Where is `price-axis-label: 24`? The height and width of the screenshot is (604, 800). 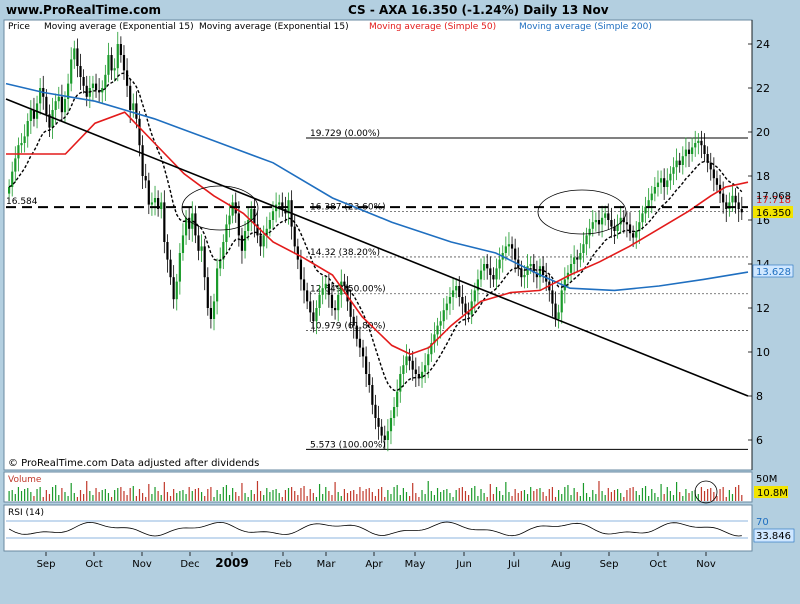
price-axis-label: 24 is located at coordinates (763, 44).